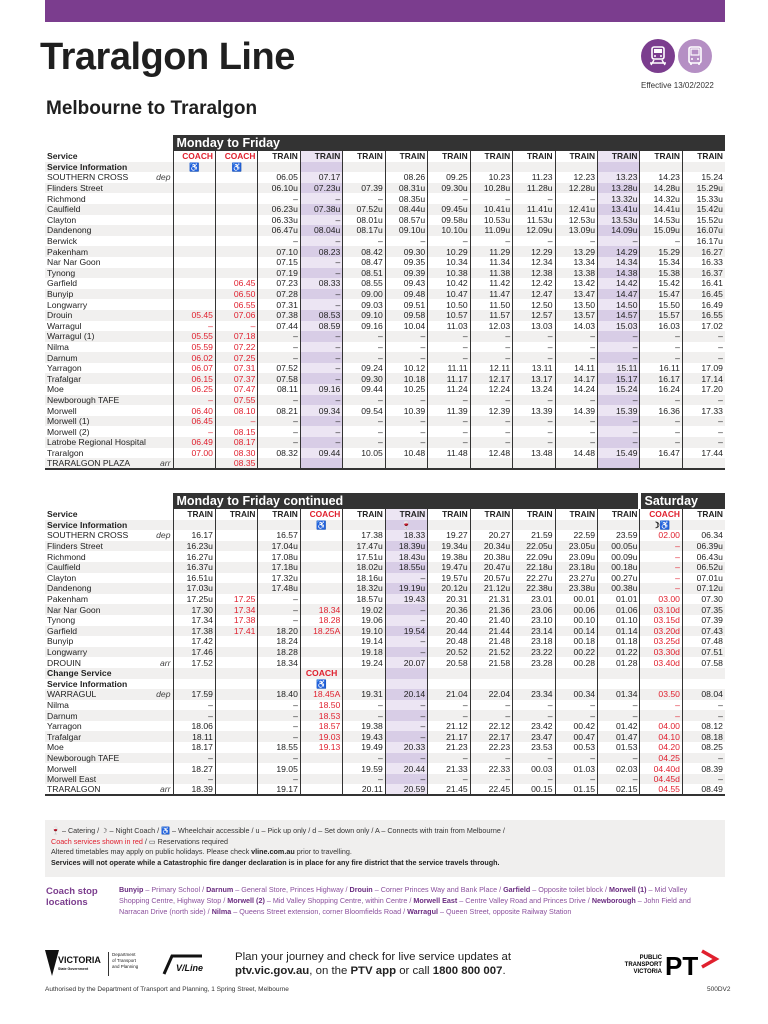 Image resolution: width=768 pixels, height=1024 pixels. I want to click on time-cell: 14.34, so click(618, 262).